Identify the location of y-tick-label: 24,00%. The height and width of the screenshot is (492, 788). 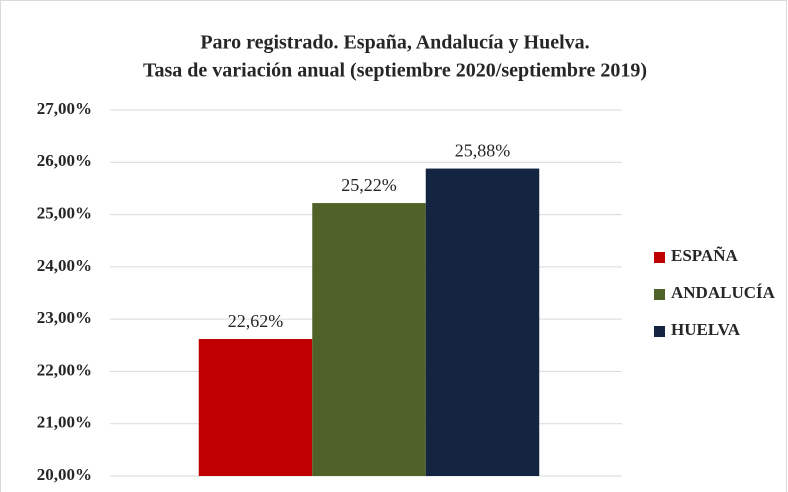
(64, 265).